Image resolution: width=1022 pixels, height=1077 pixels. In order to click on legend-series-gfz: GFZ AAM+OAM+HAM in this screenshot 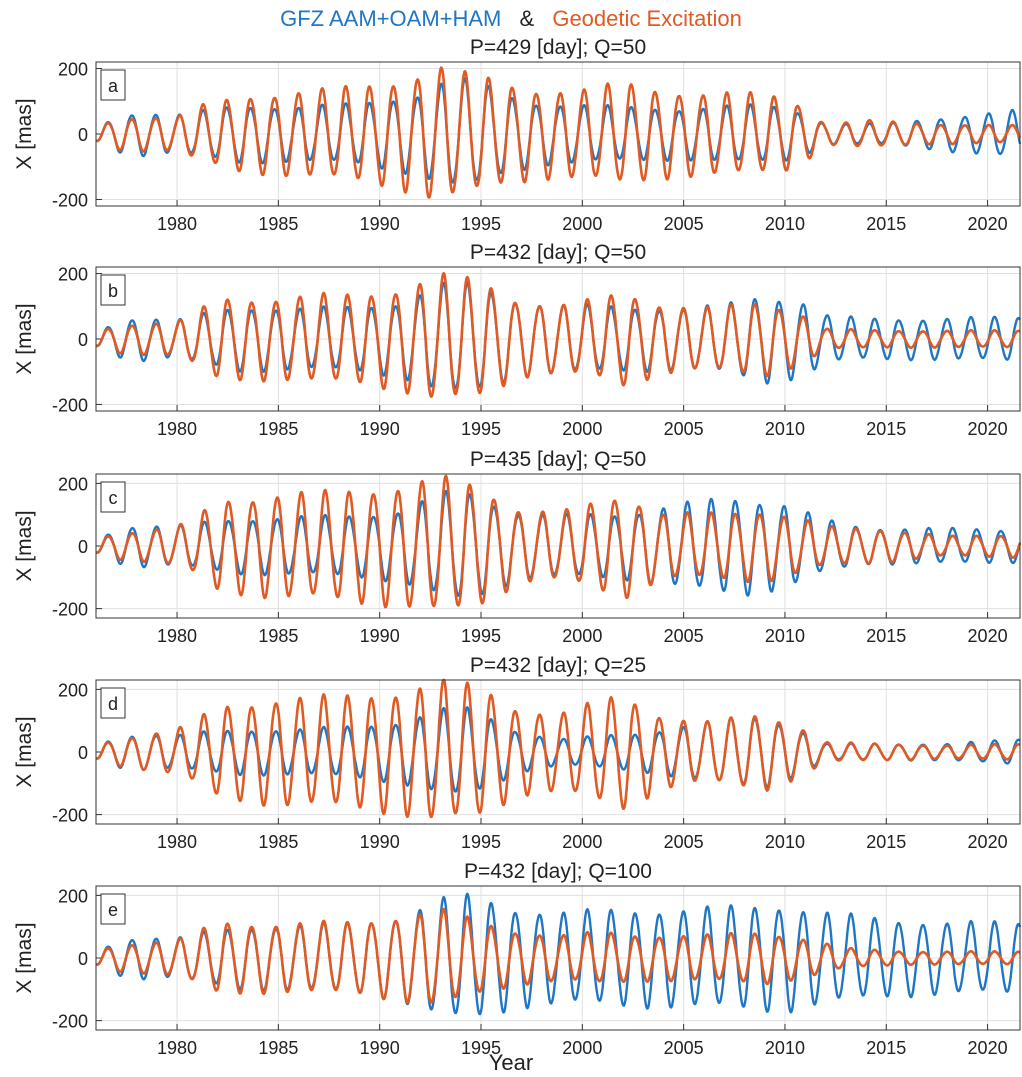, I will do `click(391, 18)`.